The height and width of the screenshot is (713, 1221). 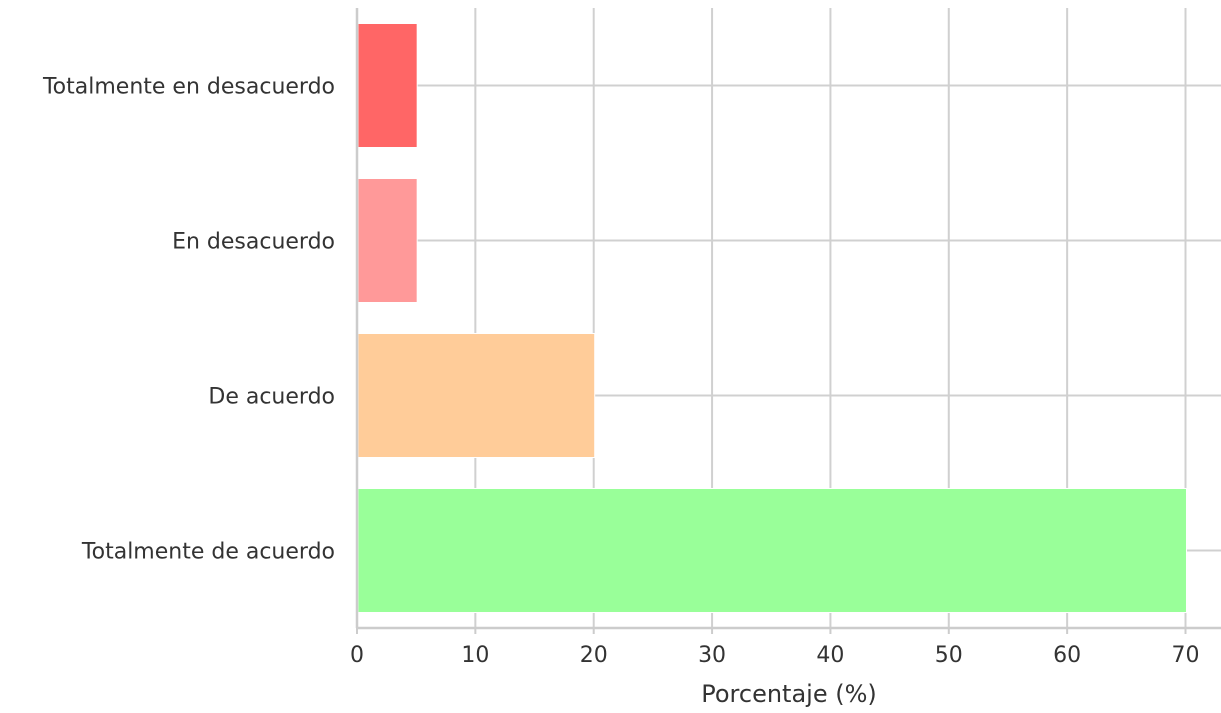 What do you see at coordinates (949, 655) in the screenshot?
I see `x-tick-label: 50` at bounding box center [949, 655].